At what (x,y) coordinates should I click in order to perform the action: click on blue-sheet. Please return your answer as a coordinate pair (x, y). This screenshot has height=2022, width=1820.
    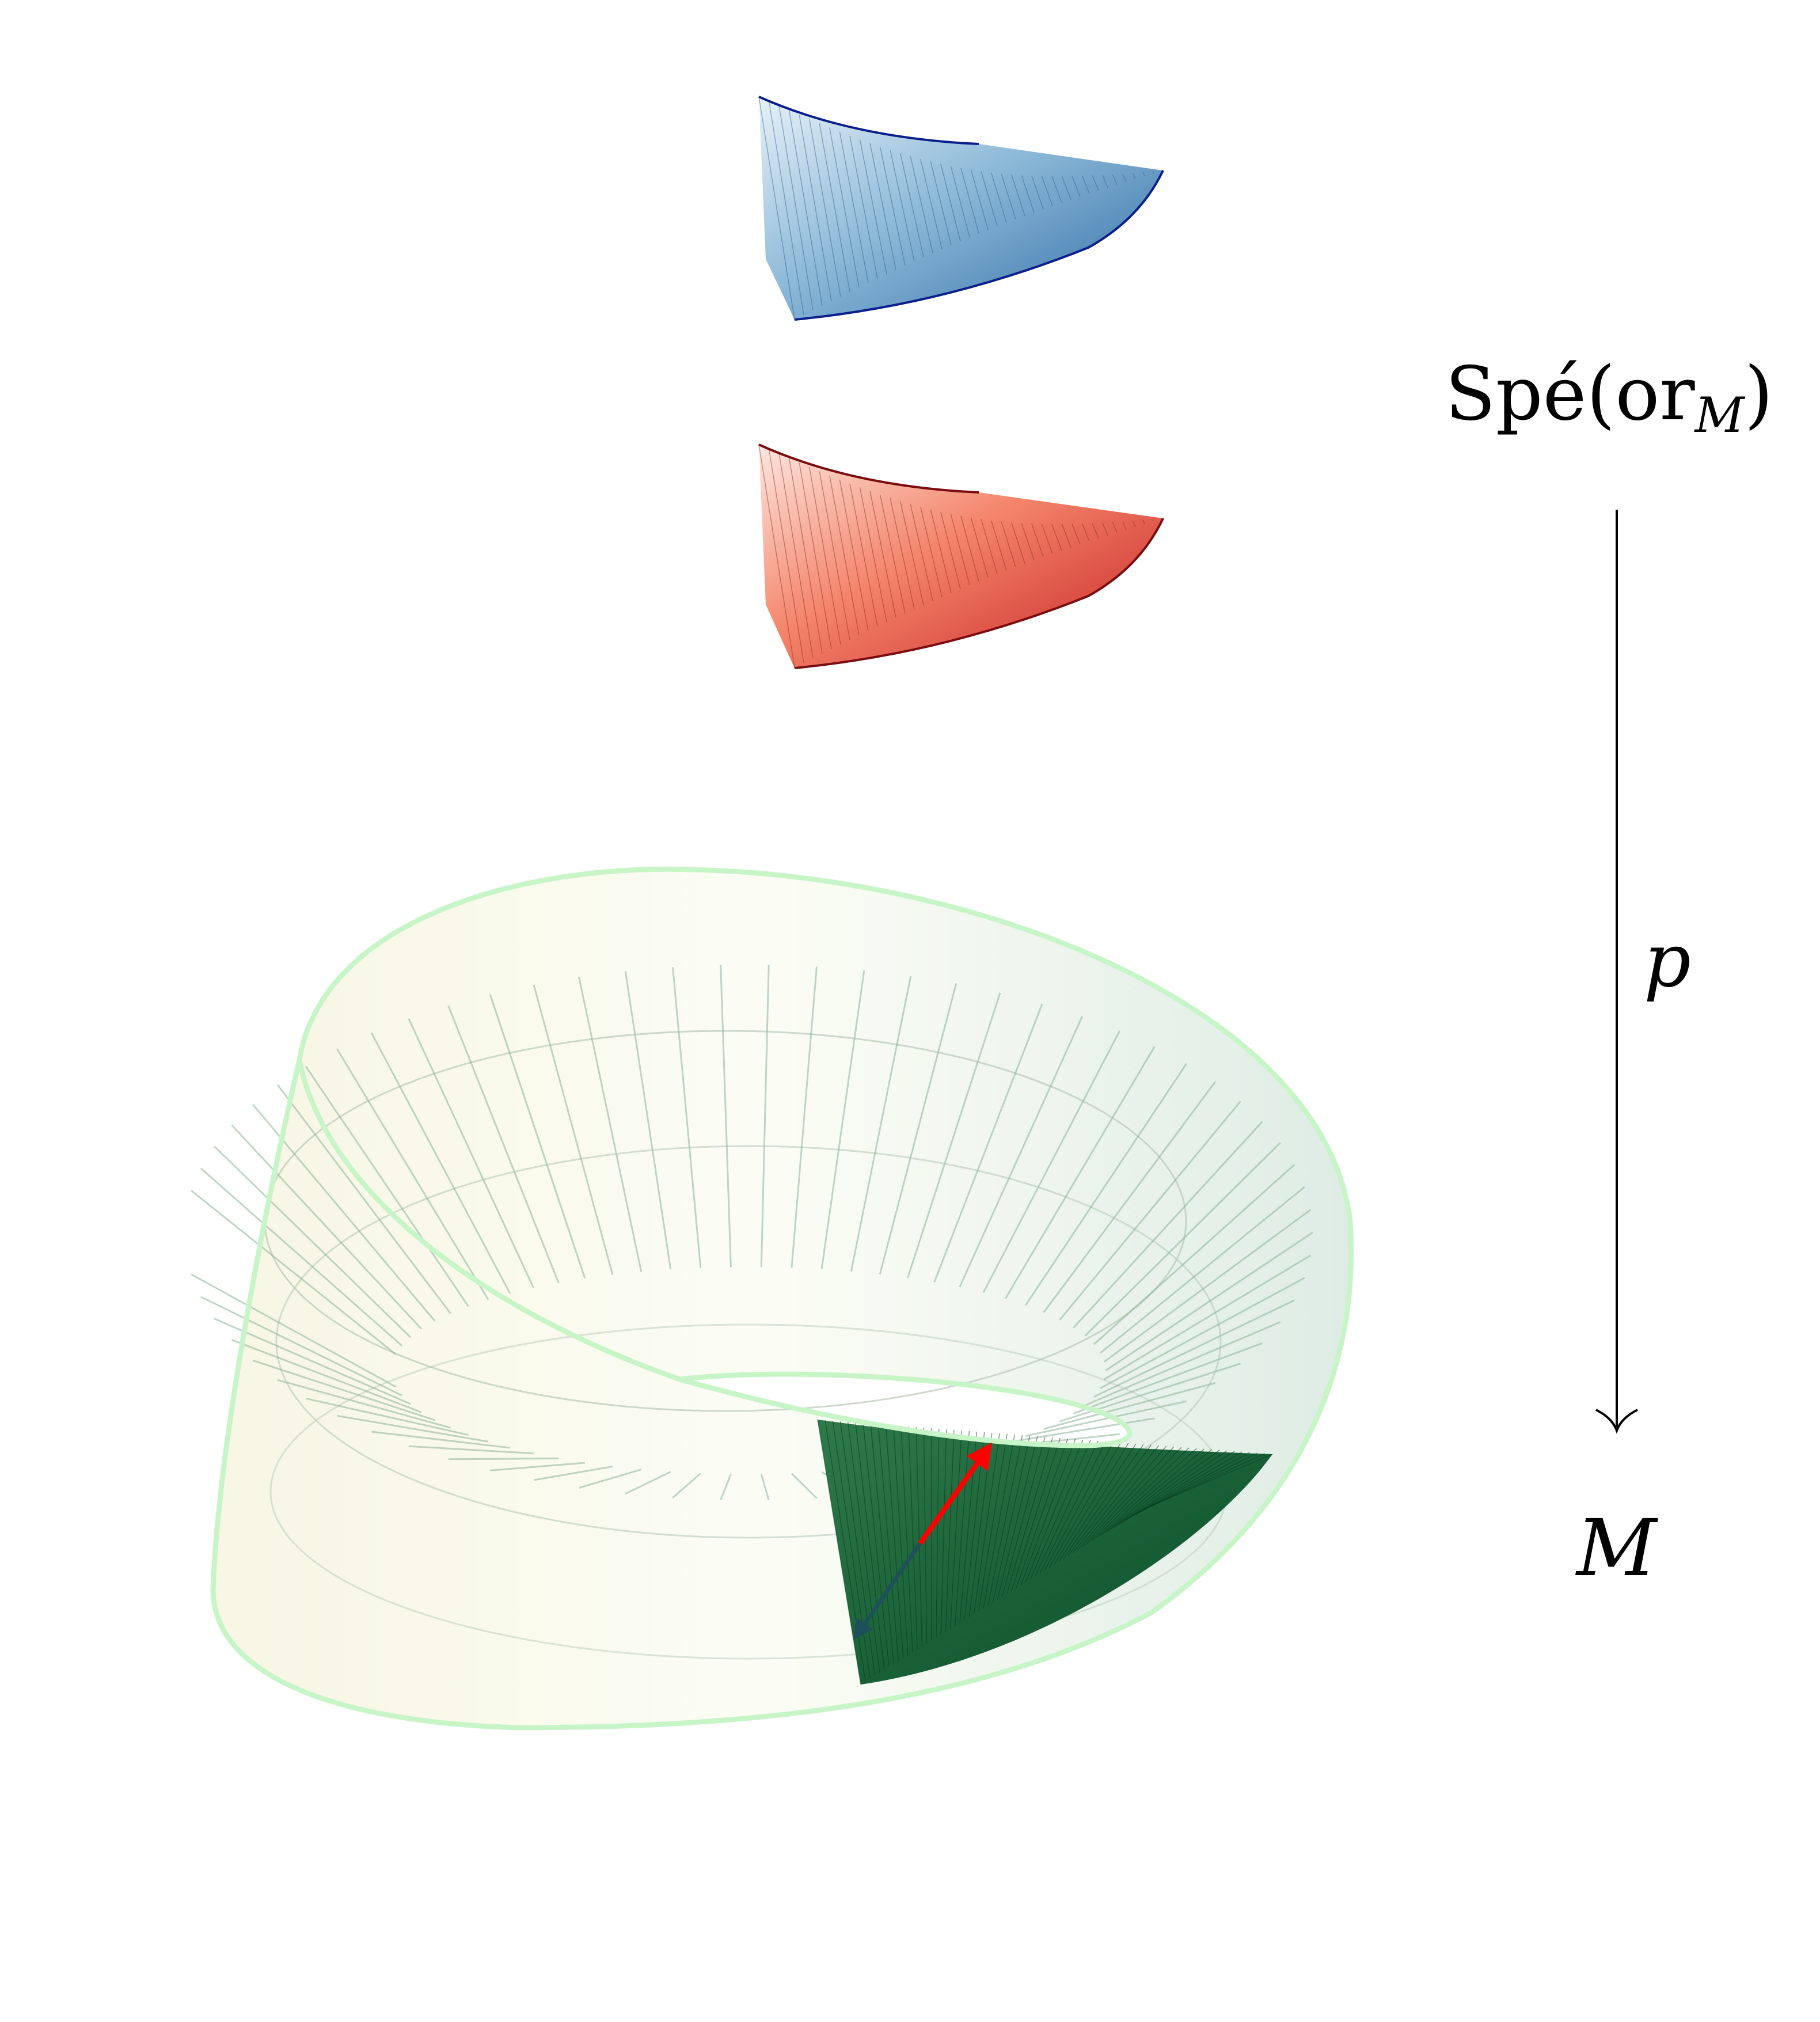
    Looking at the image, I should click on (961, 208).